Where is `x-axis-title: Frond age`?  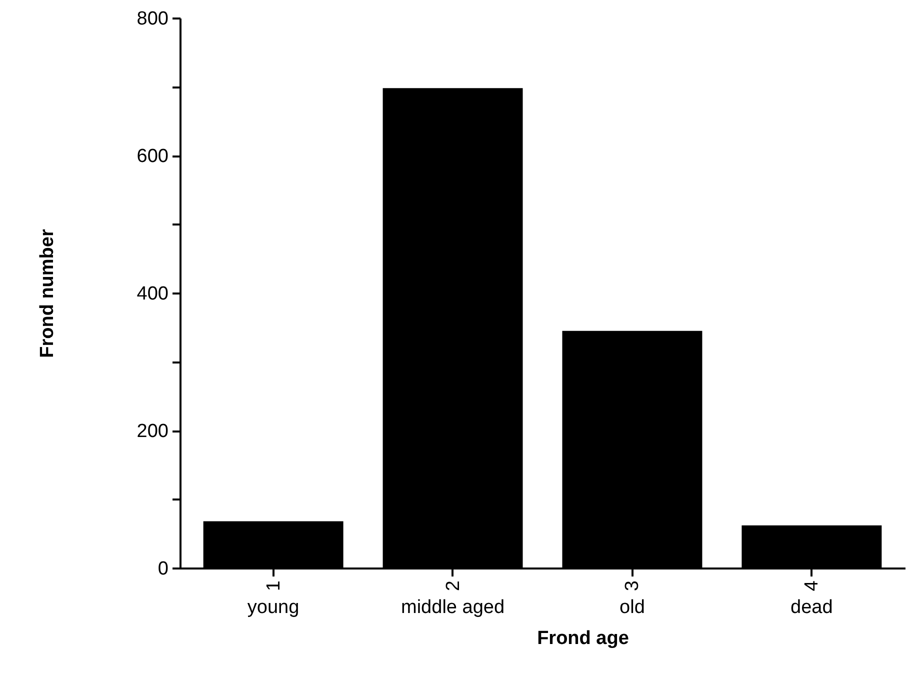 x-axis-title: Frond age is located at coordinates (583, 639).